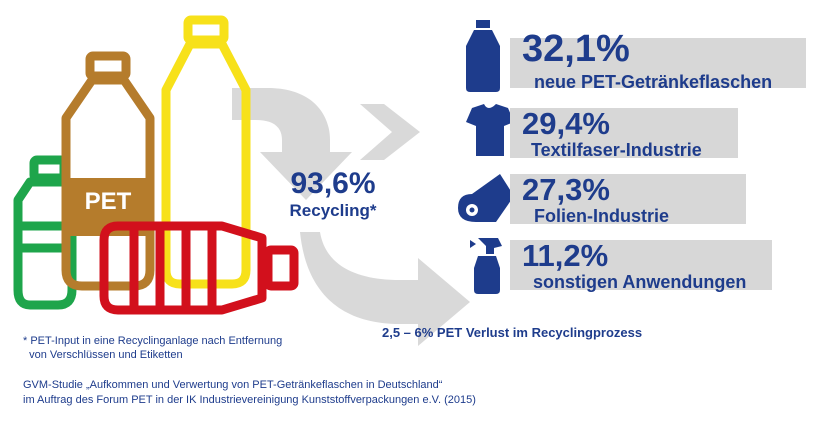  I want to click on row-percentage: 29,4%, so click(566, 123).